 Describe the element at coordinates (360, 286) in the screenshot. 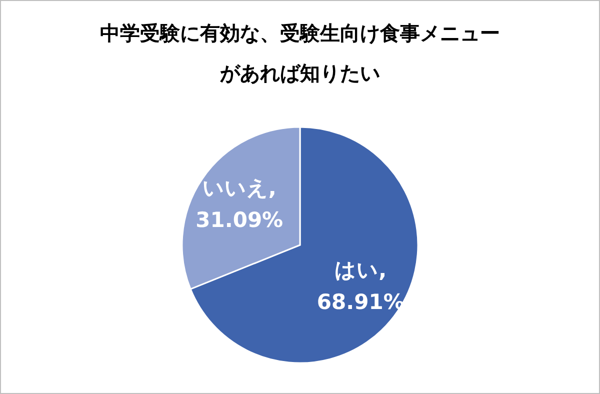

I see `slice-label: はい, 68.91%` at that location.